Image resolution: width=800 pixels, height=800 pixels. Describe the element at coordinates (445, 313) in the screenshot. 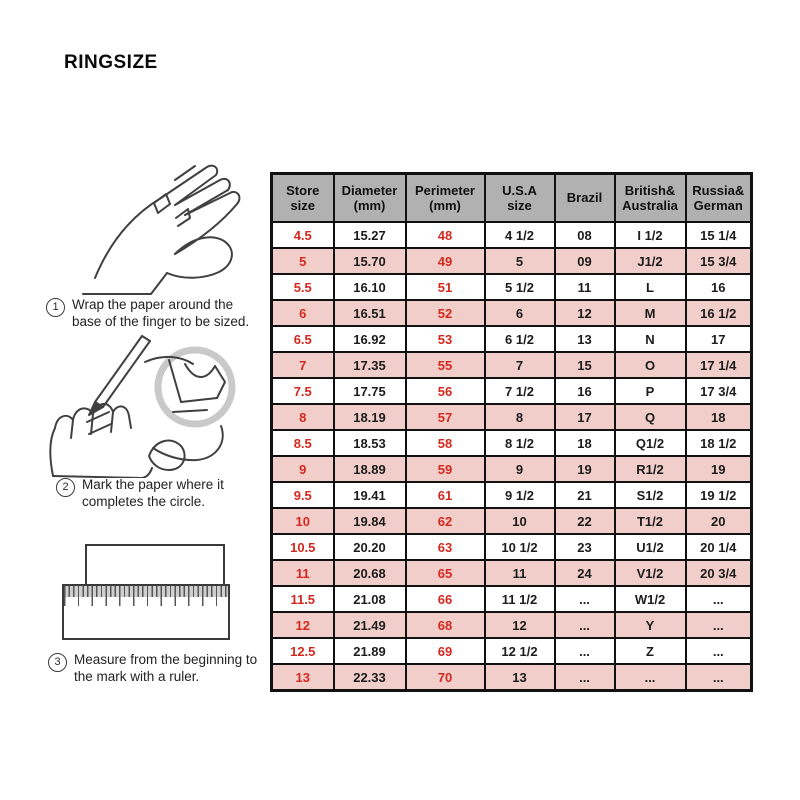

I see `table-cell: 52` at that location.